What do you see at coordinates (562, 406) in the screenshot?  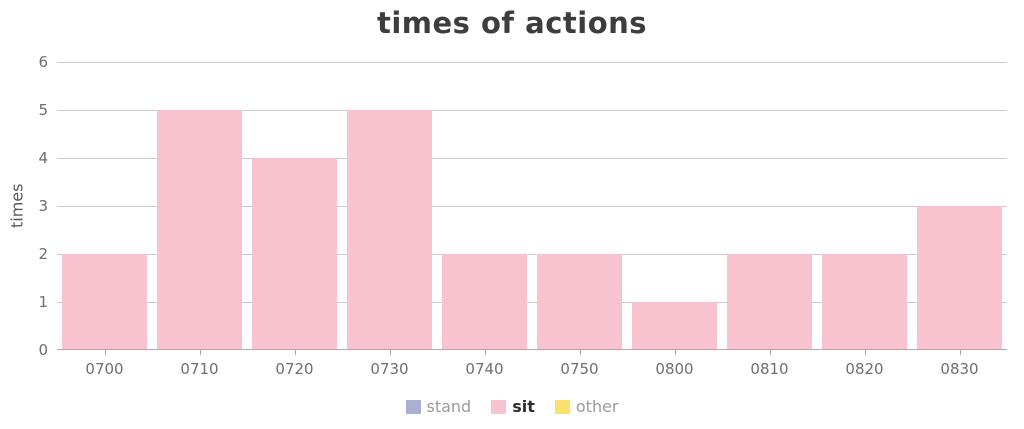 I see `legend-swatch-other` at bounding box center [562, 406].